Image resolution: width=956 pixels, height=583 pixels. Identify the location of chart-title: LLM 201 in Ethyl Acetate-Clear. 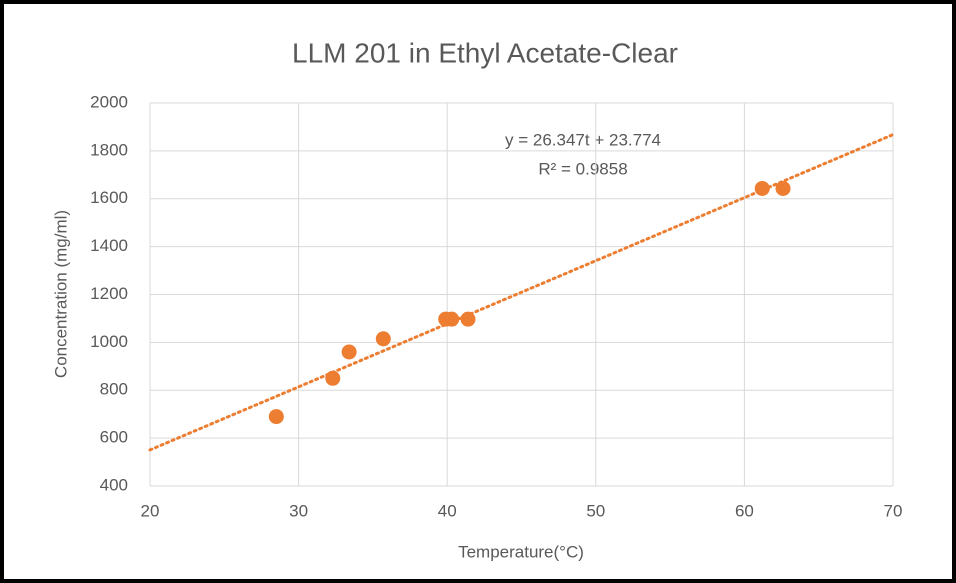
(485, 52).